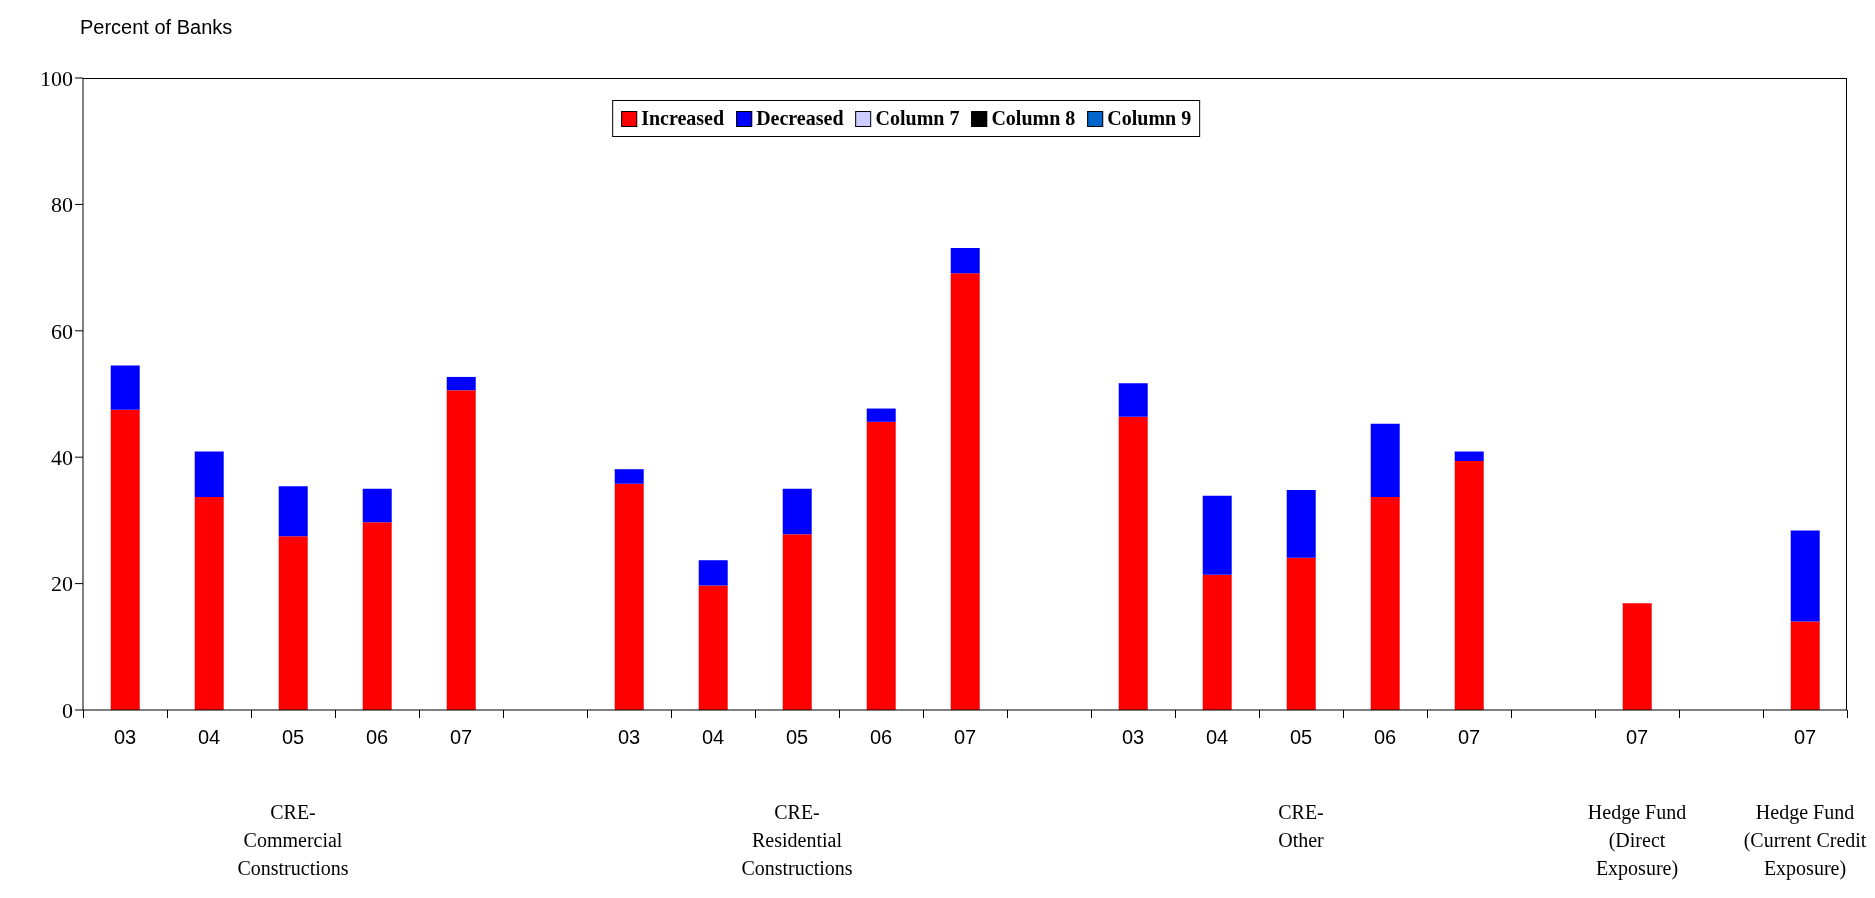 Image resolution: width=1875 pixels, height=898 pixels. What do you see at coordinates (1149, 118) in the screenshot?
I see `legend-label: Column 9` at bounding box center [1149, 118].